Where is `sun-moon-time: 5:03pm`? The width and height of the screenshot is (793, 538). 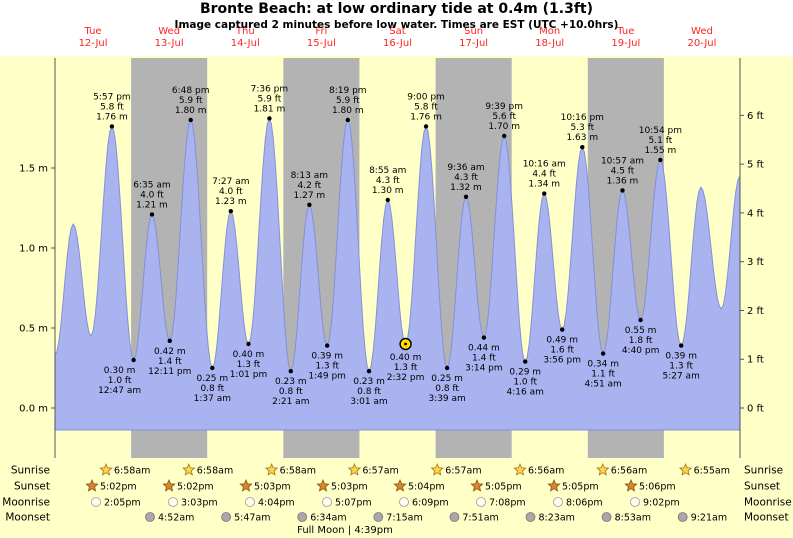
sun-moon-time: 5:03pm is located at coordinates (349, 487).